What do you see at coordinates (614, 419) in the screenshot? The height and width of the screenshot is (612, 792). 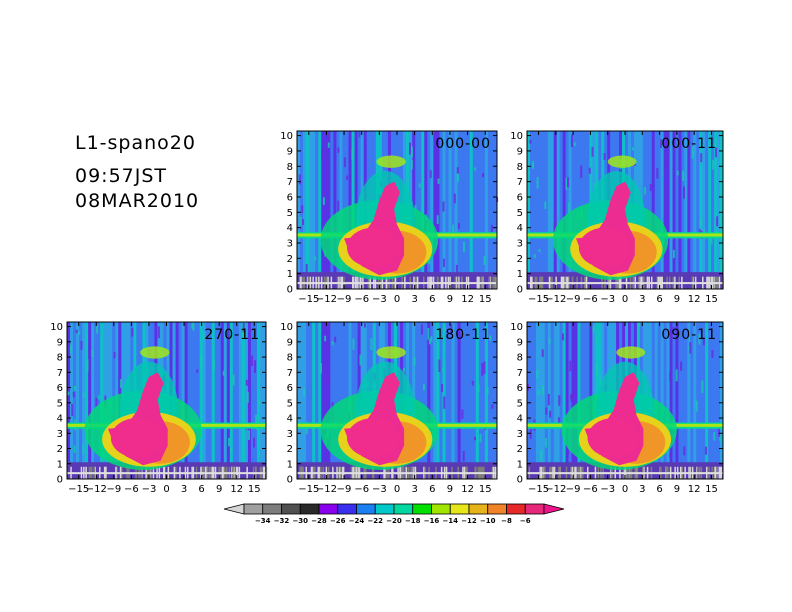 I see `panel-echo-core` at bounding box center [614, 419].